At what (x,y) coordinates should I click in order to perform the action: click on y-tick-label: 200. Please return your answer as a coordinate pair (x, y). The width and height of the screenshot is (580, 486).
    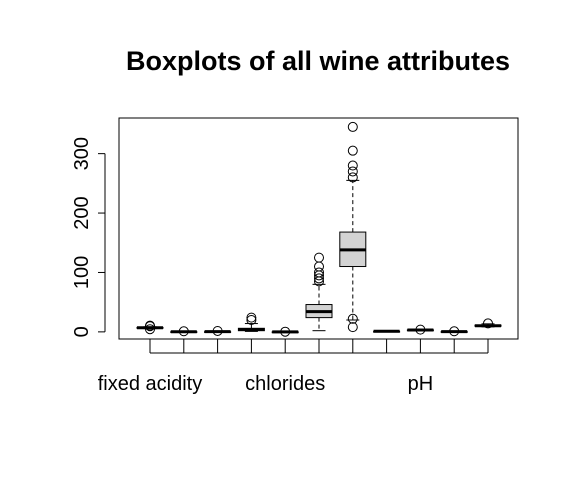
    Looking at the image, I should click on (82, 212).